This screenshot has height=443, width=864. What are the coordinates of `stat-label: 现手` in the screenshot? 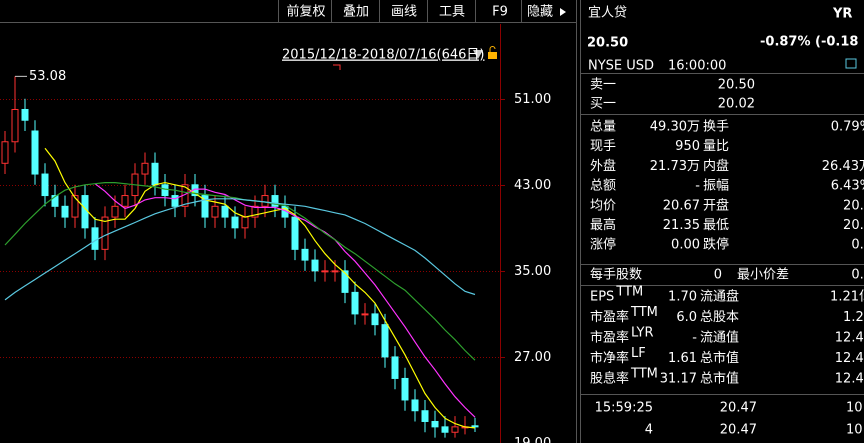 It's located at (603, 146).